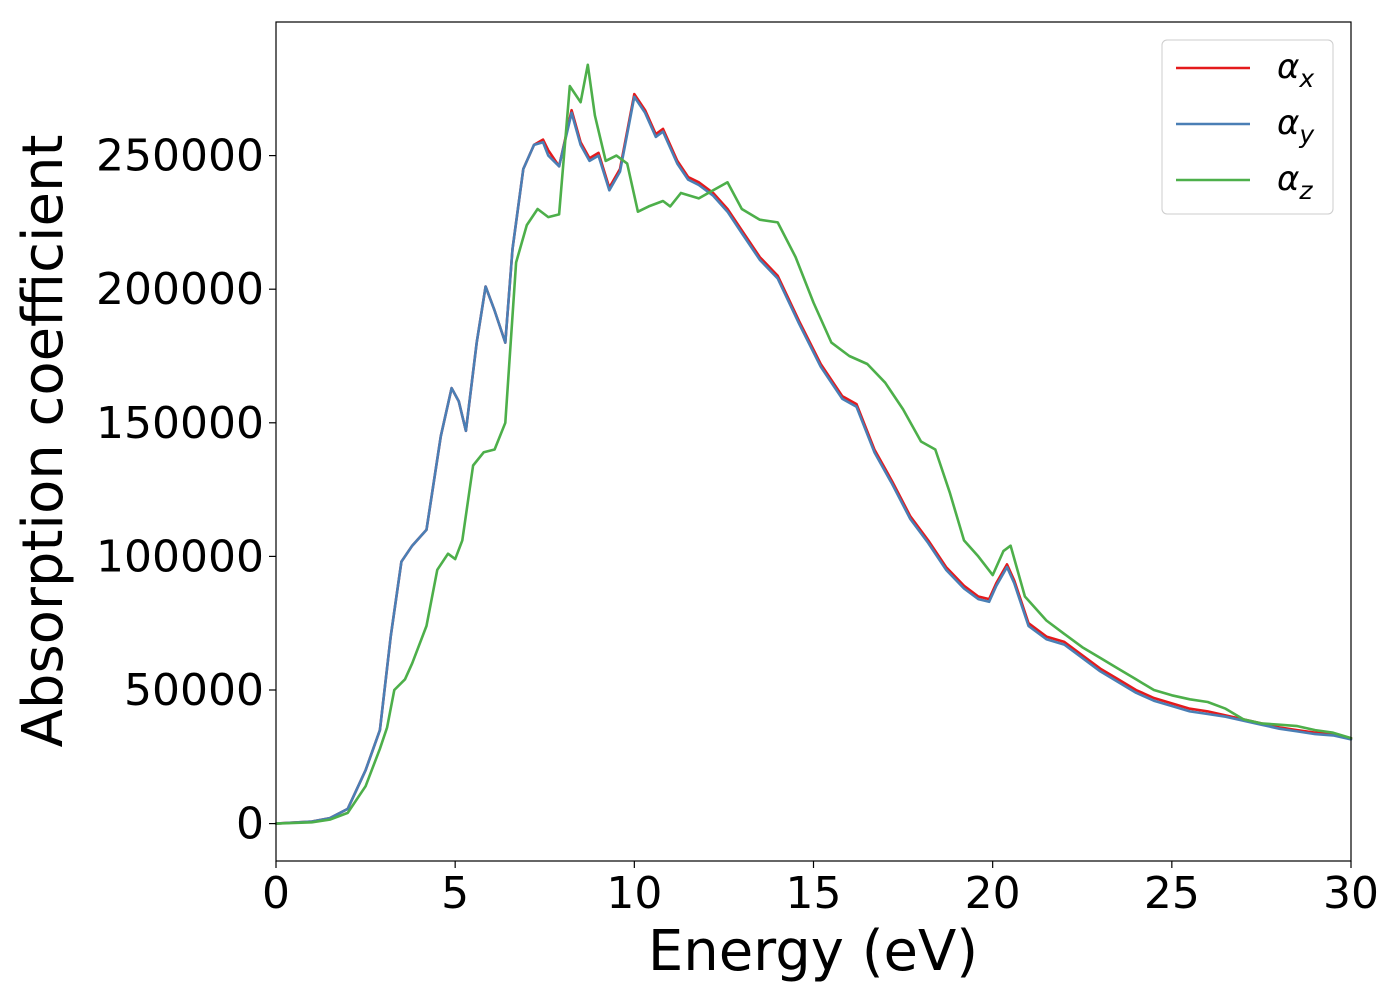  Describe the element at coordinates (180, 156) in the screenshot. I see `y-tick-label: 250000` at that location.